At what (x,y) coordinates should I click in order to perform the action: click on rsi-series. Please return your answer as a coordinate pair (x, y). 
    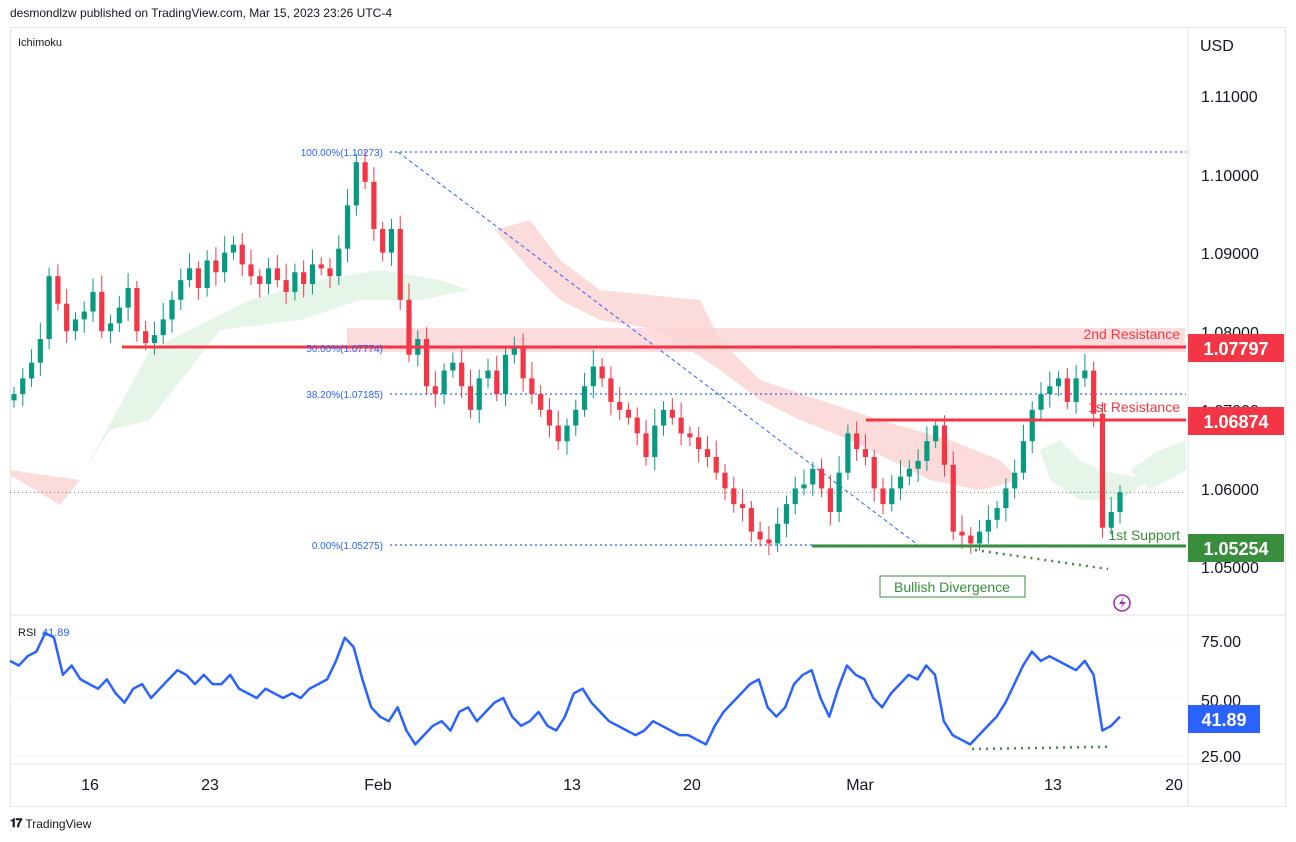
    Looking at the image, I should click on (597, 694).